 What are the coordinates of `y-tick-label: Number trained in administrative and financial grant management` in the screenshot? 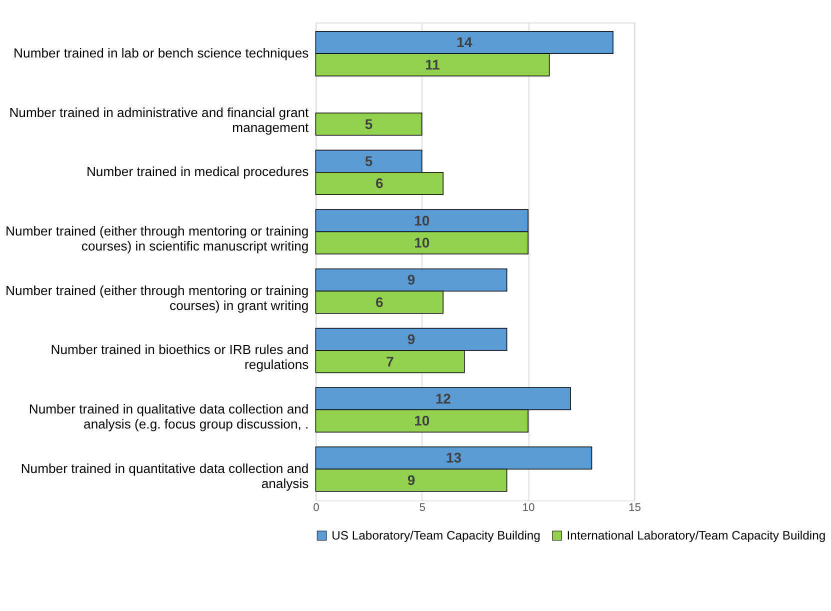 It's located at (159, 119).